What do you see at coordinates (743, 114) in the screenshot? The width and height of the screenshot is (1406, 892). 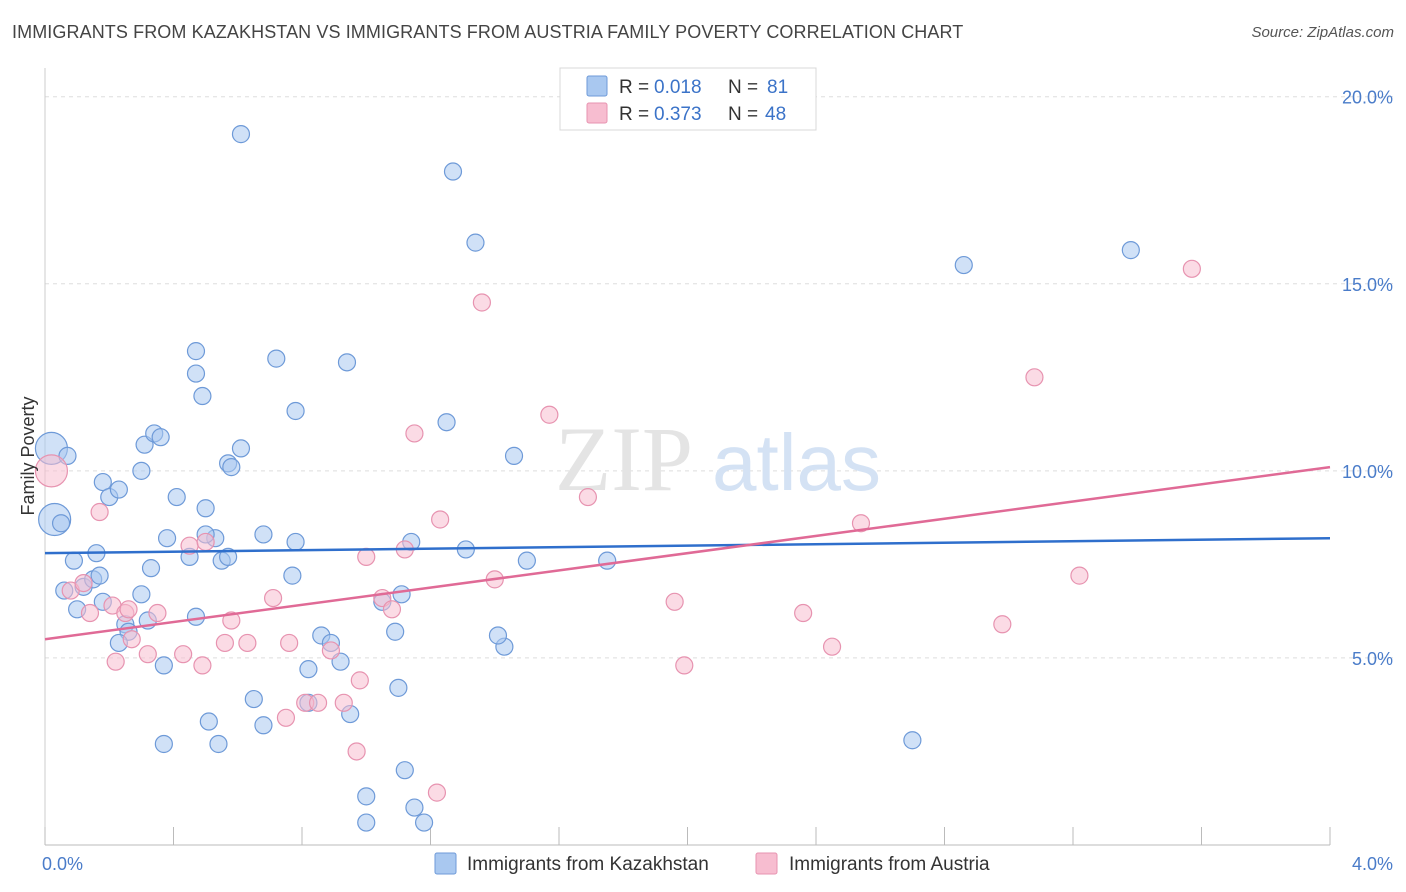 I see `legend-n-label: N =` at bounding box center [743, 114].